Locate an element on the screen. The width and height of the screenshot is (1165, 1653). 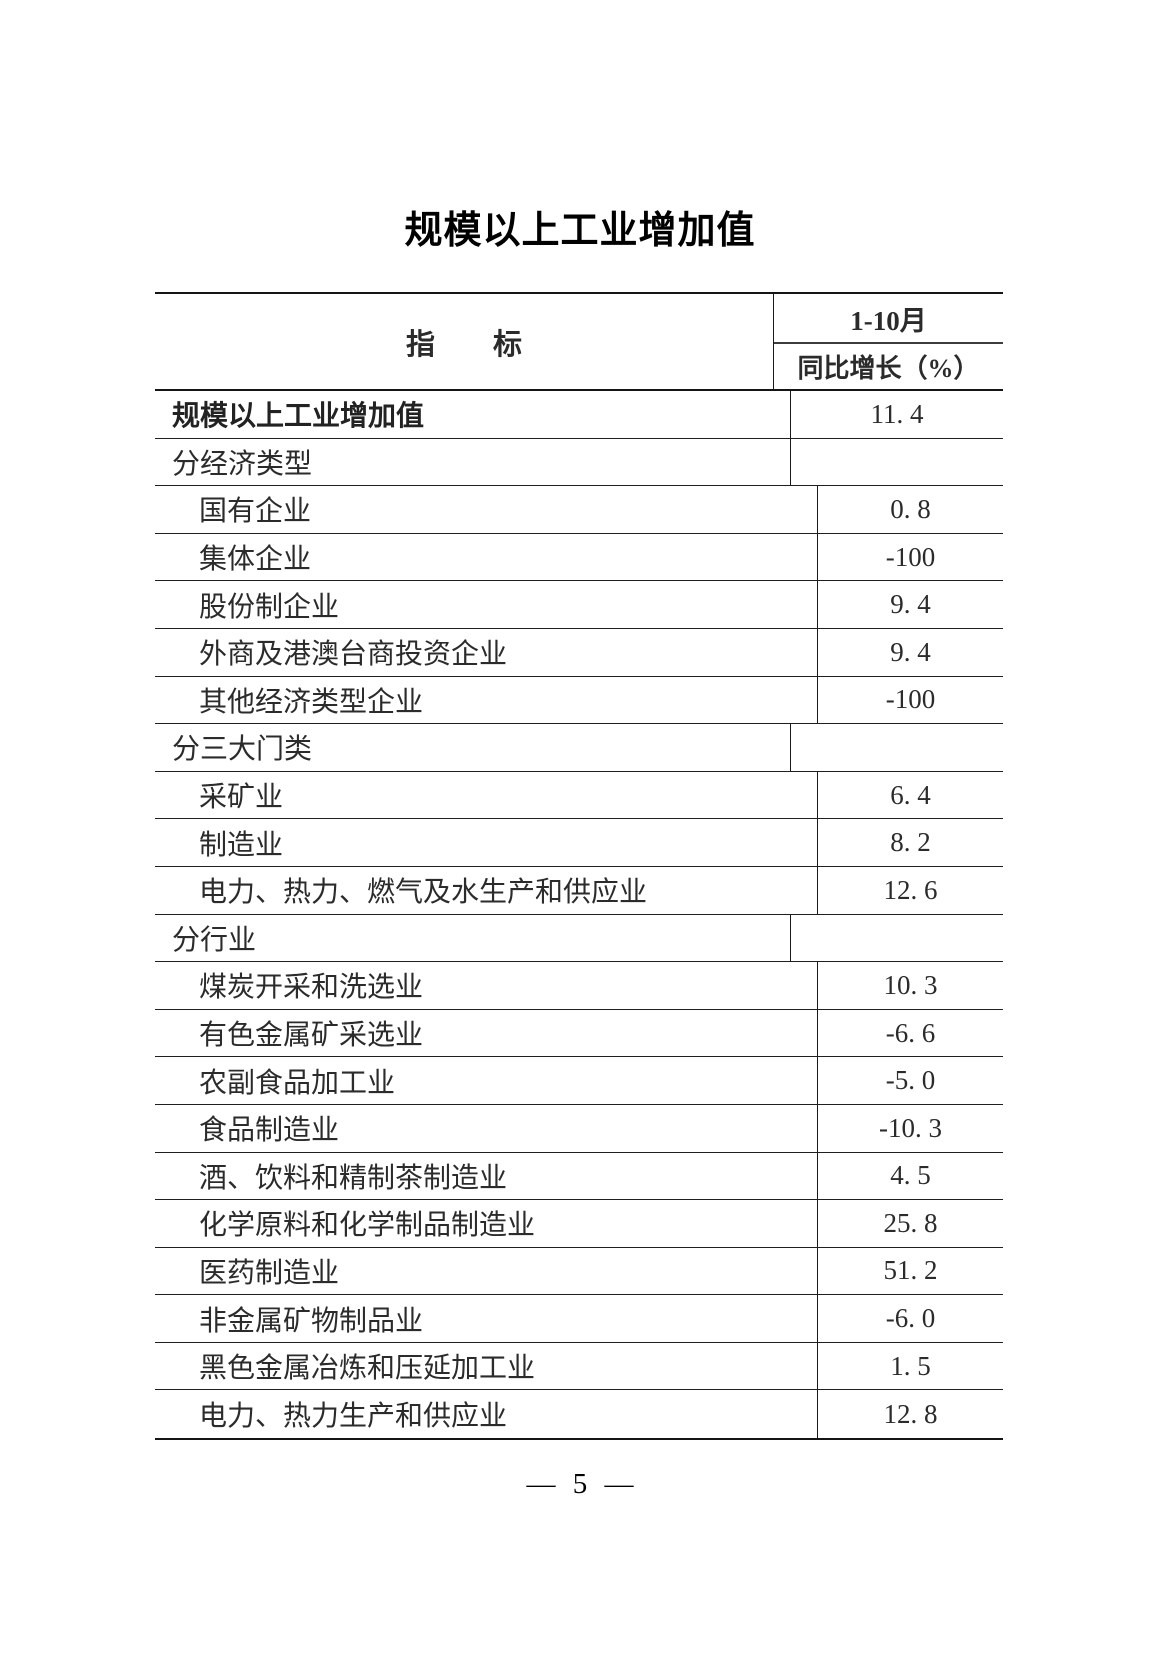
table-row: 分经济类型 is located at coordinates (579, 462).